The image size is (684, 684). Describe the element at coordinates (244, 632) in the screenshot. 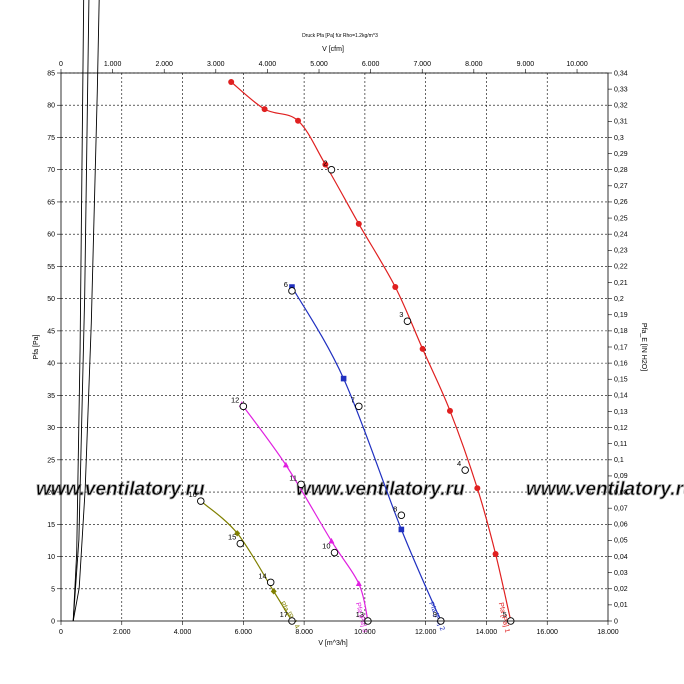

I see `x-tick-label: 6.000` at that location.